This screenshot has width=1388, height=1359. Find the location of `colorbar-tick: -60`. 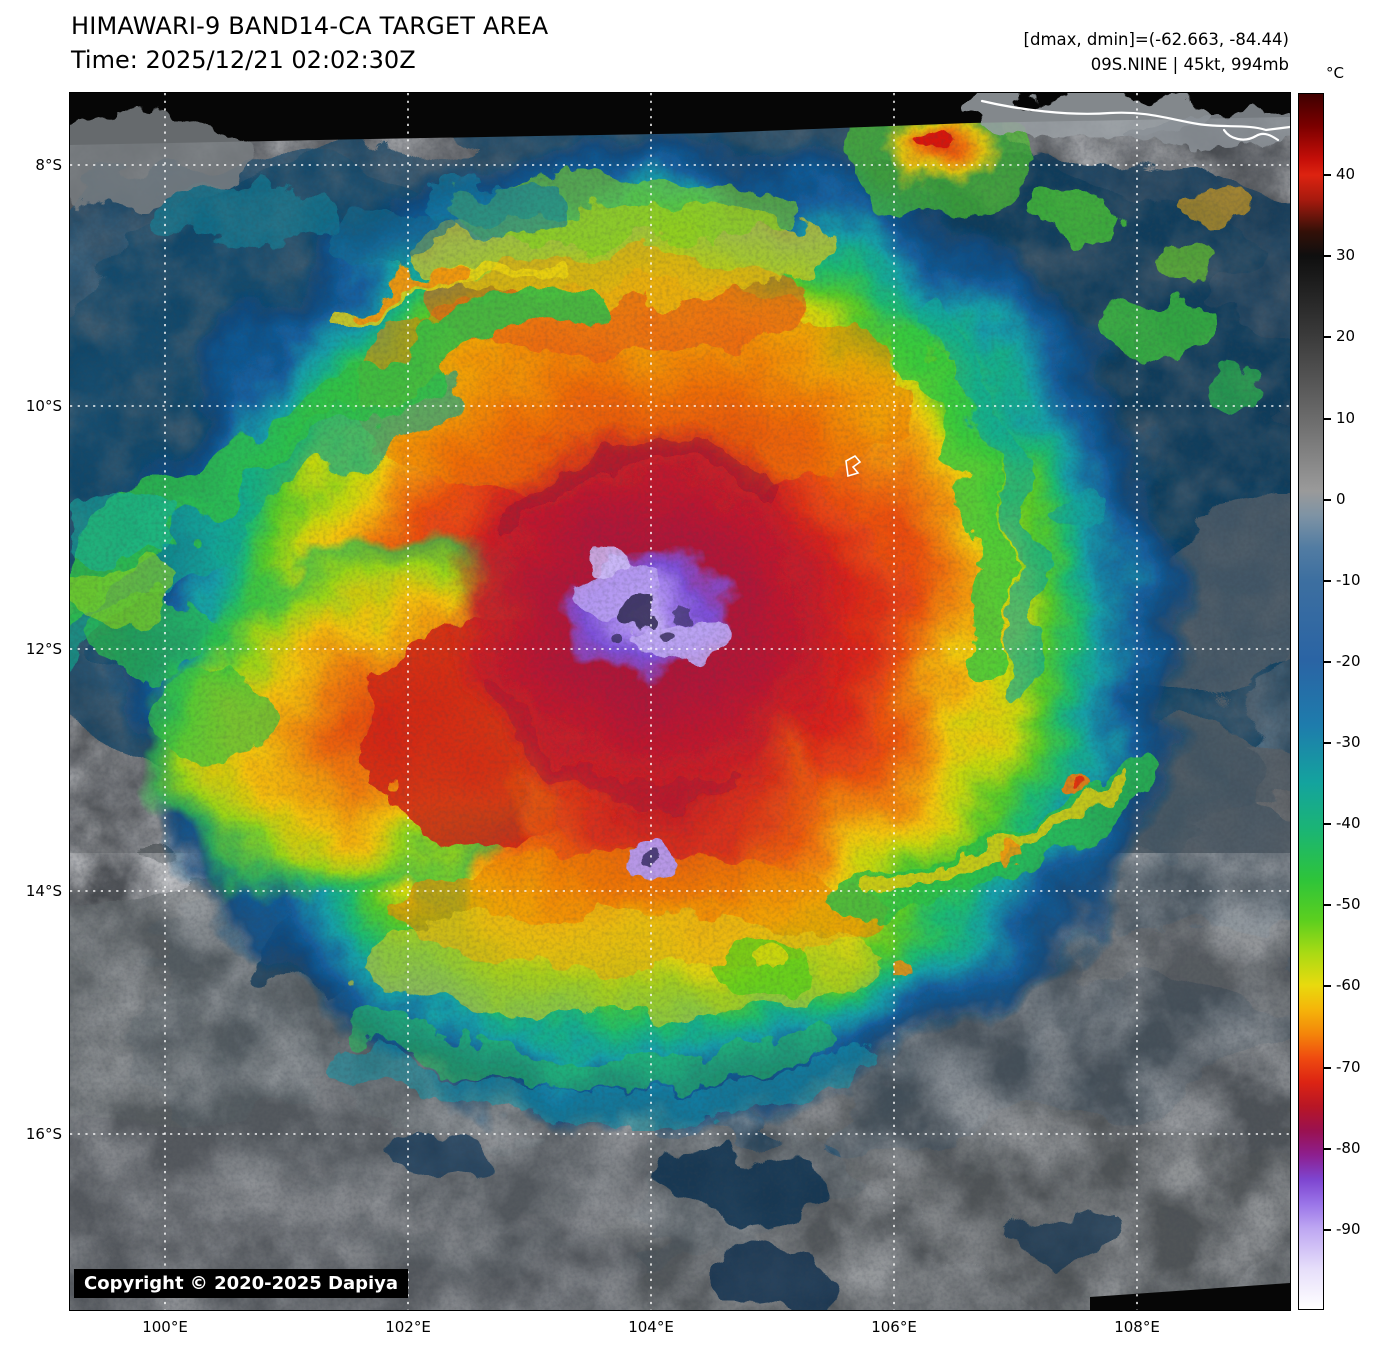

colorbar-tick: -60 is located at coordinates (1342, 985).